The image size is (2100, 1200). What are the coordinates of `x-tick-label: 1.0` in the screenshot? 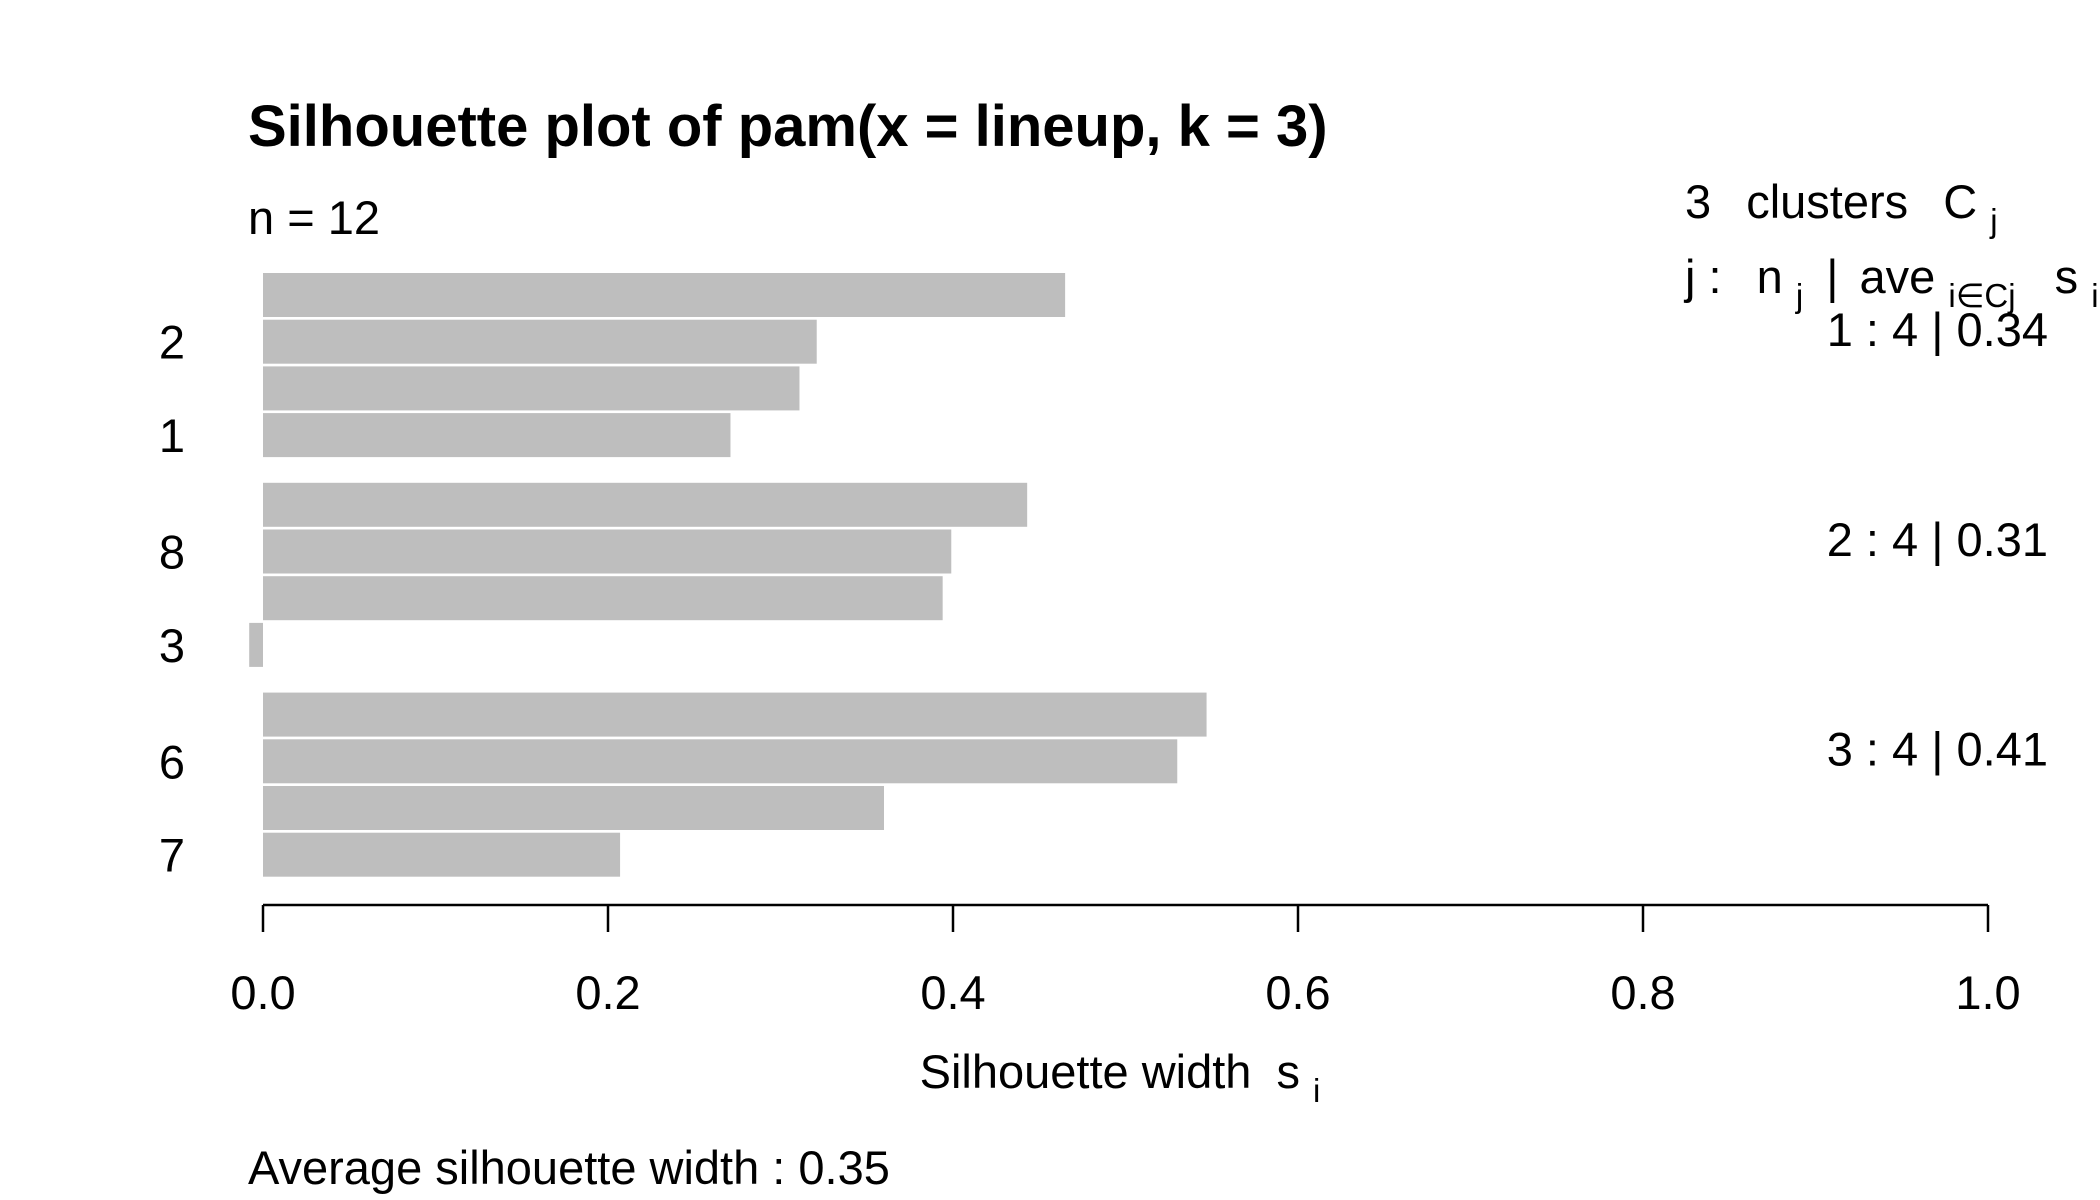 It's located at (1987, 992).